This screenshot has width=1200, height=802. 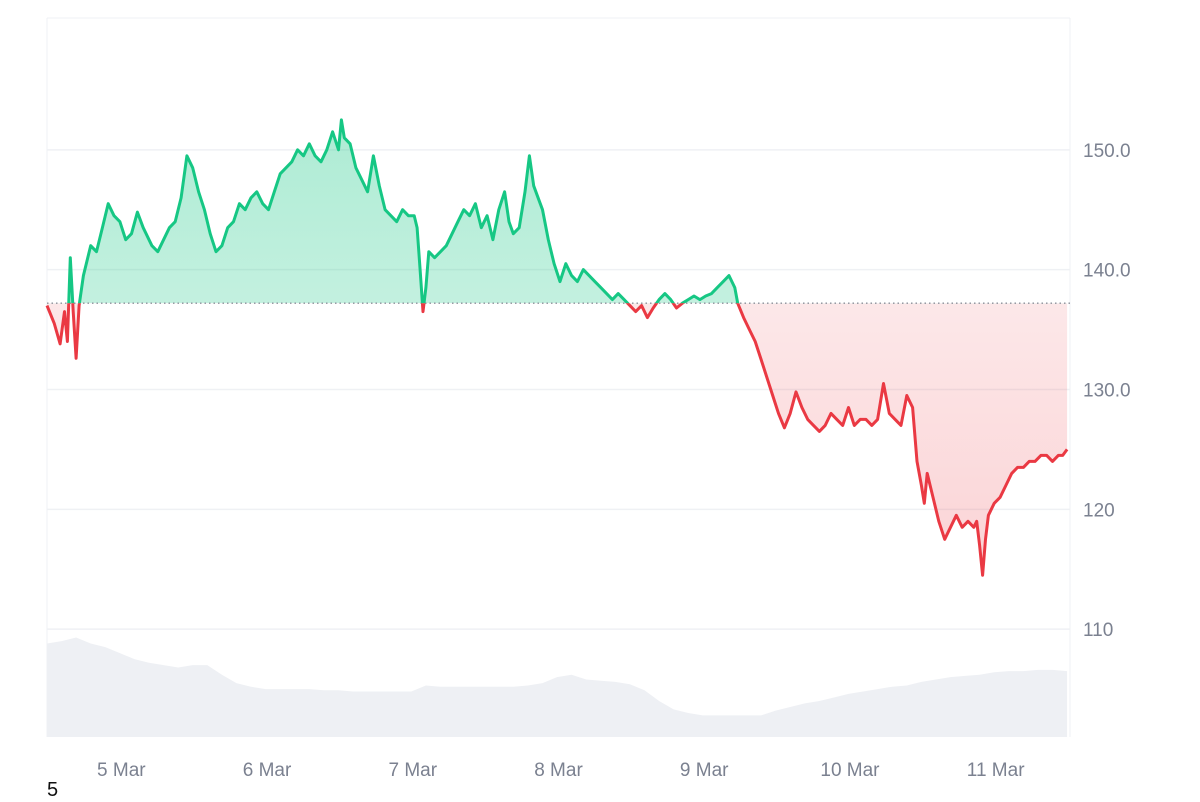 What do you see at coordinates (412, 770) in the screenshot?
I see `x-tick-label: 7 Mar` at bounding box center [412, 770].